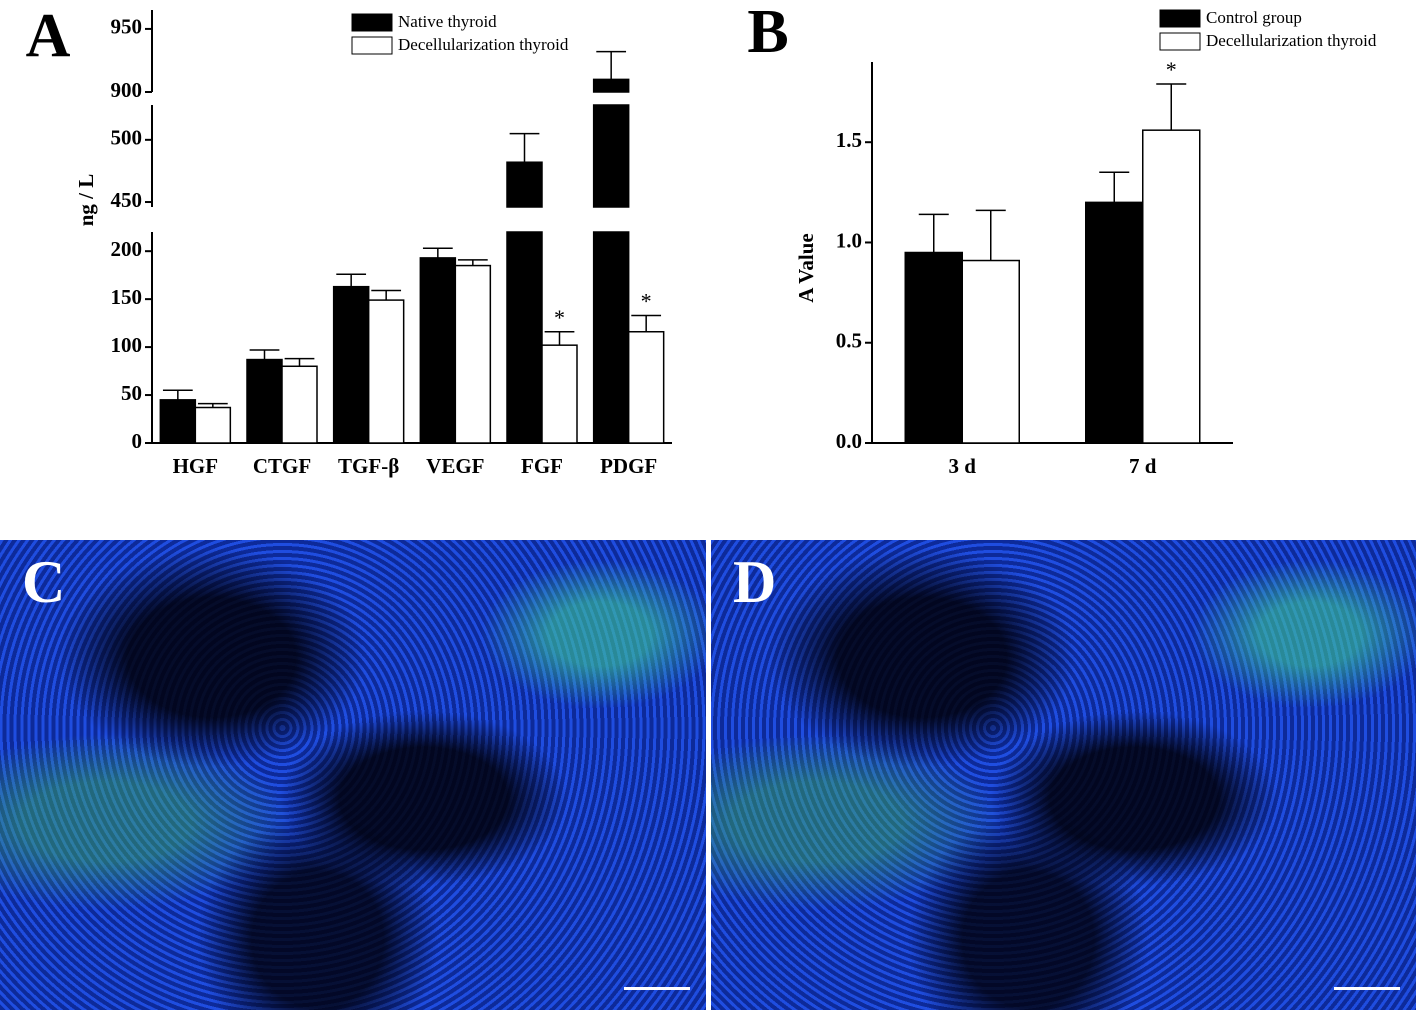 This screenshot has height=1010, width=1416. I want to click on y-tick-label: 0, so click(137, 441).